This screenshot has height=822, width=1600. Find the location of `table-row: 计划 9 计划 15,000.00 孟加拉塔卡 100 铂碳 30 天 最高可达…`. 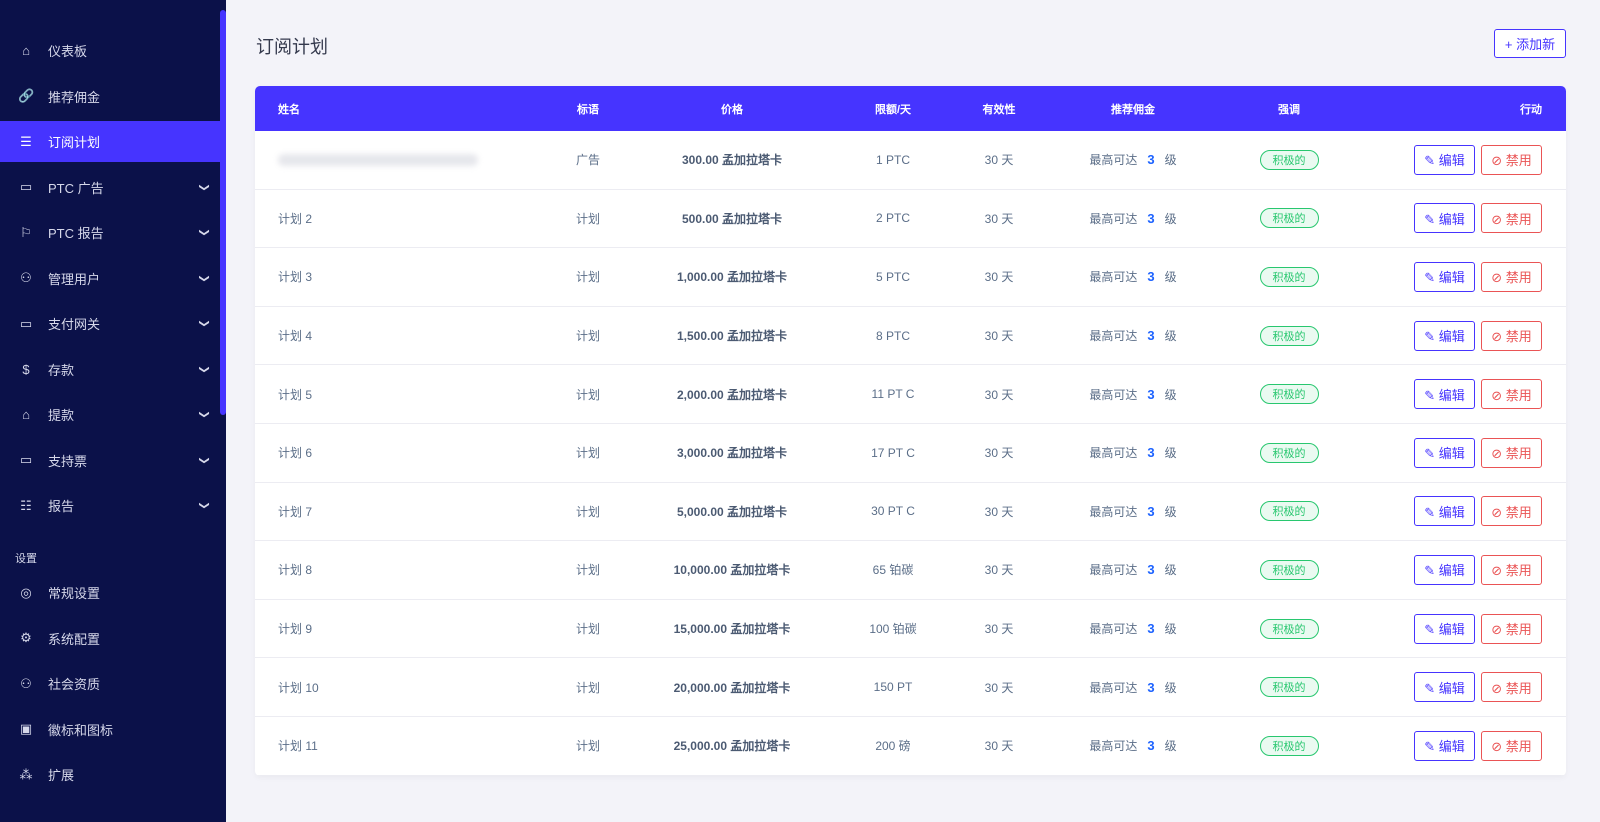

table-row: 计划 9 计划 15,000.00 孟加拉塔卡 100 铂碳 30 天 最高可达… is located at coordinates (910, 629).